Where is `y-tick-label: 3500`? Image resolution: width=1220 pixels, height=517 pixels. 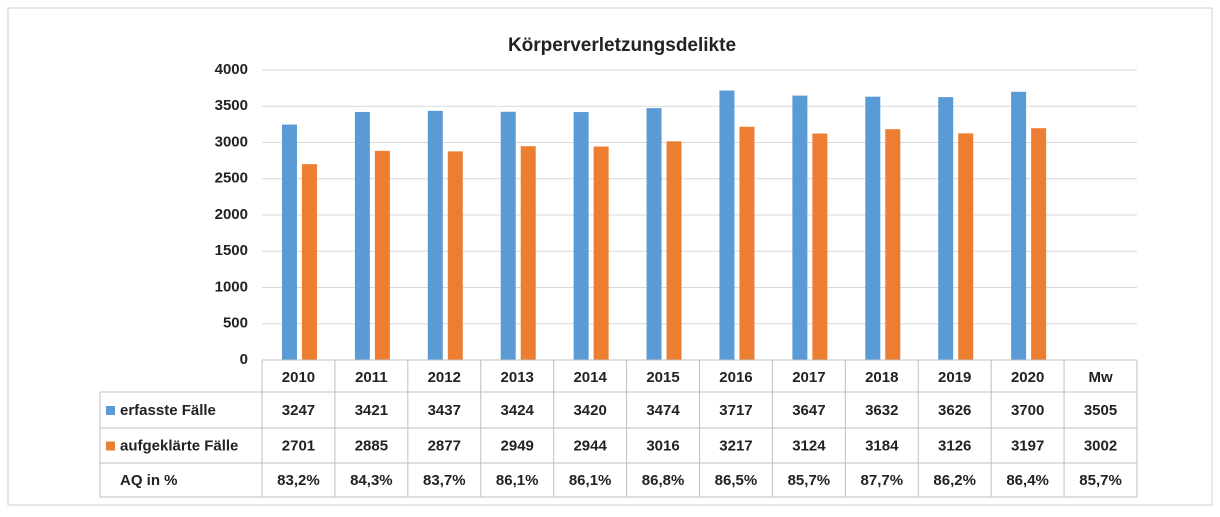
y-tick-label: 3500 is located at coordinates (231, 105).